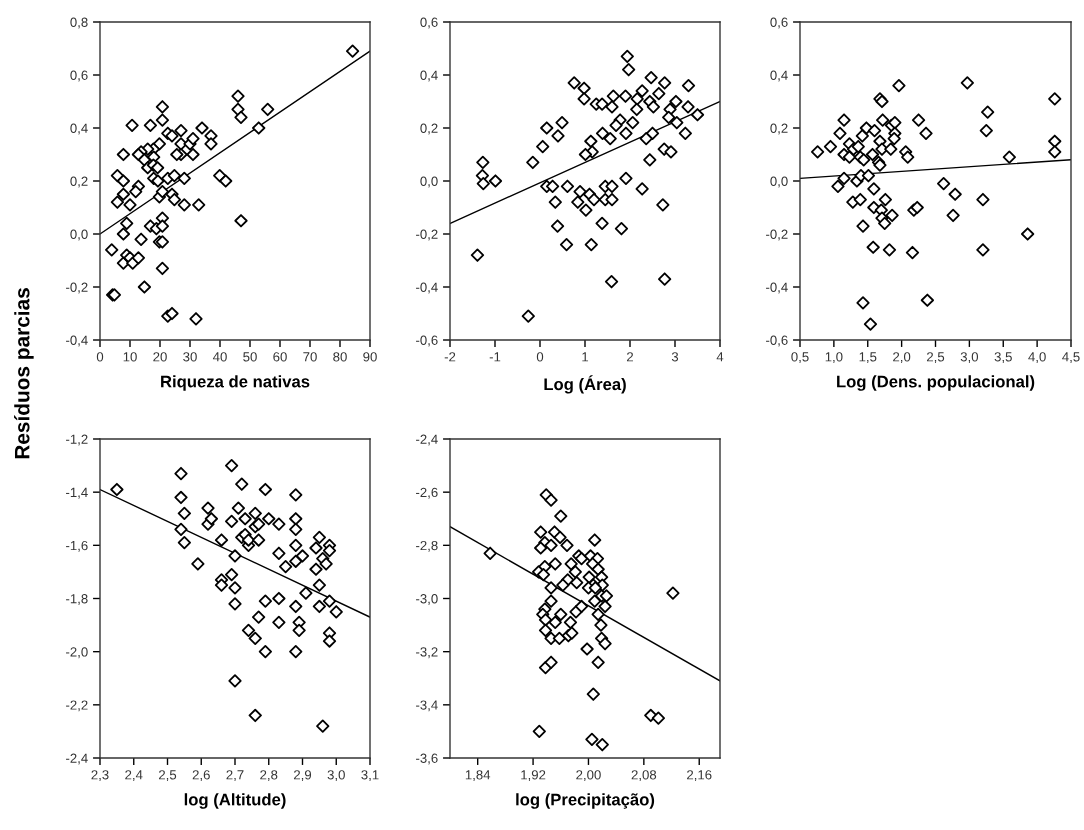  What do you see at coordinates (280, 357) in the screenshot?
I see `x-tick-label: 60` at bounding box center [280, 357].